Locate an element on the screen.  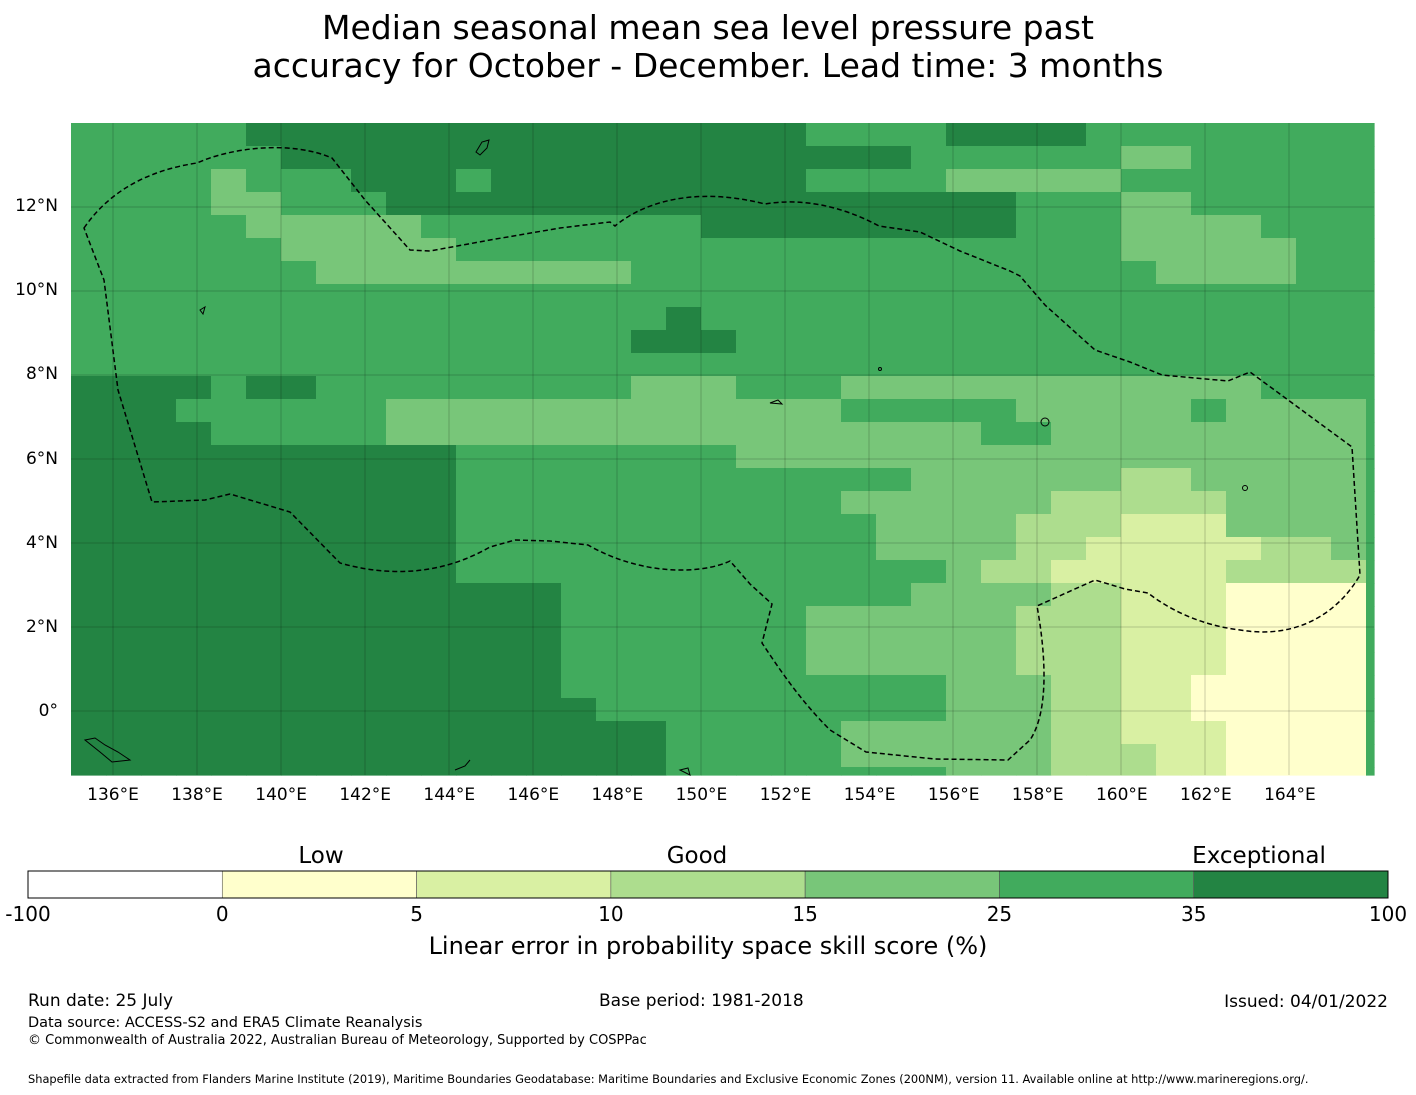
colorbar is located at coordinates (708, 884).